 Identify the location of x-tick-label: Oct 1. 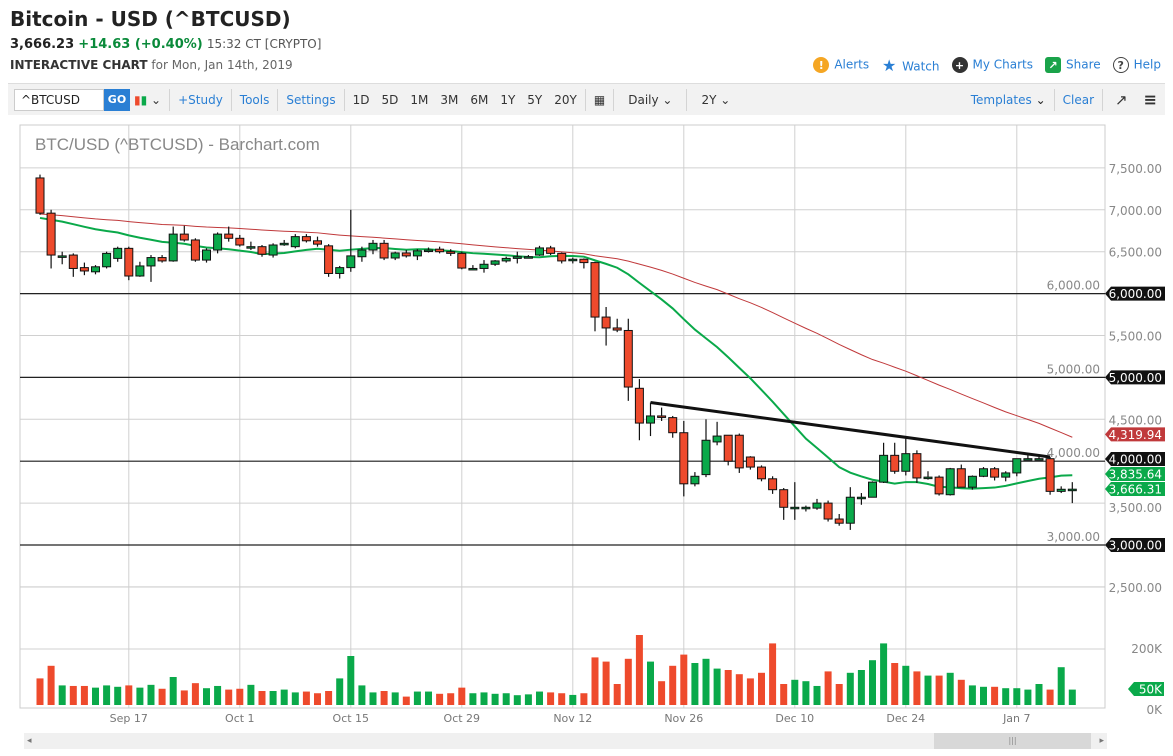
(240, 718).